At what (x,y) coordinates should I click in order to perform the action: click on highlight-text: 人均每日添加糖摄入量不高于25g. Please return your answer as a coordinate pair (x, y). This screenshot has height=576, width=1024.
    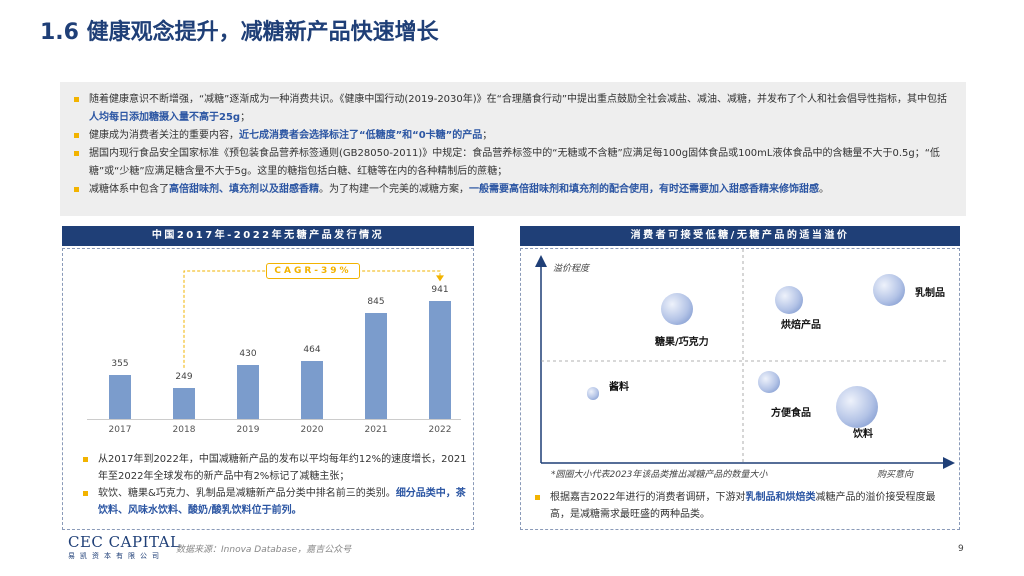
    Looking at the image, I should click on (165, 117).